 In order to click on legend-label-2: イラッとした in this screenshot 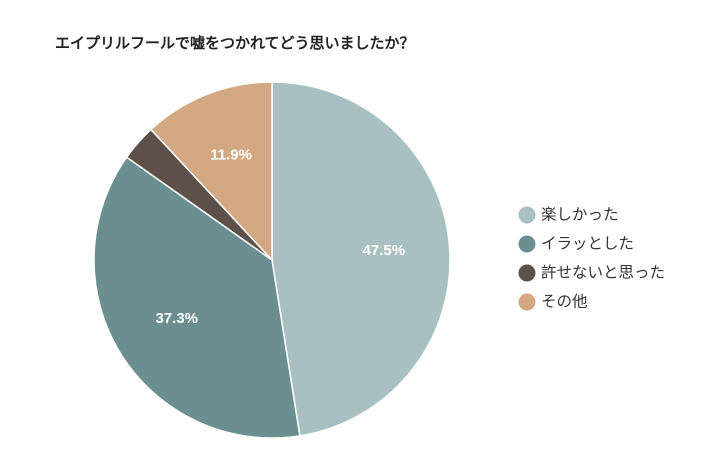, I will do `click(587, 244)`.